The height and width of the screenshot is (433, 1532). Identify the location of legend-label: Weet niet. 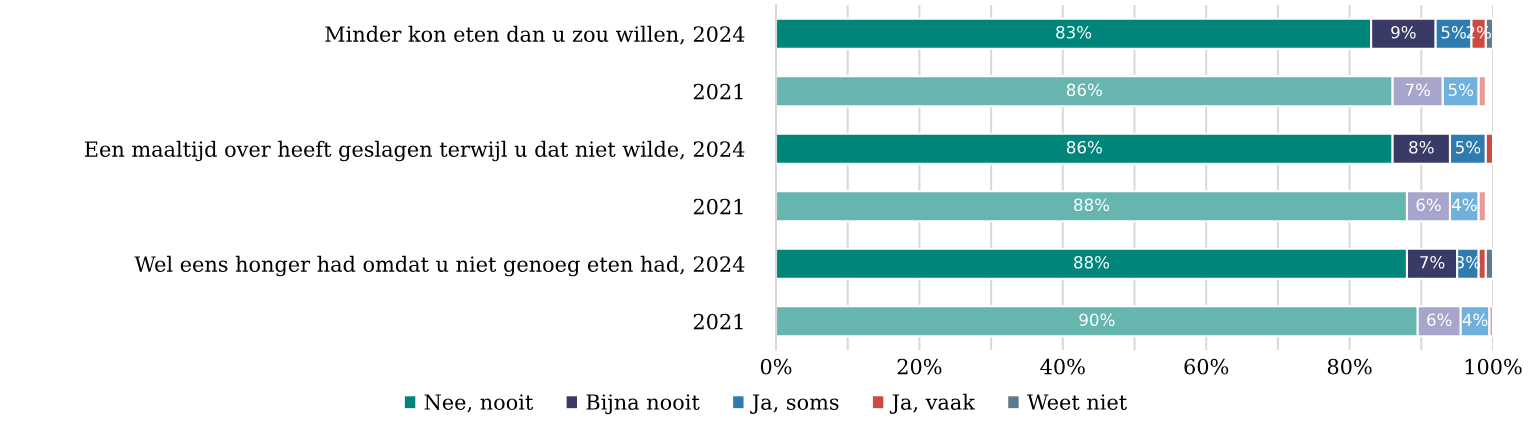
(1077, 402).